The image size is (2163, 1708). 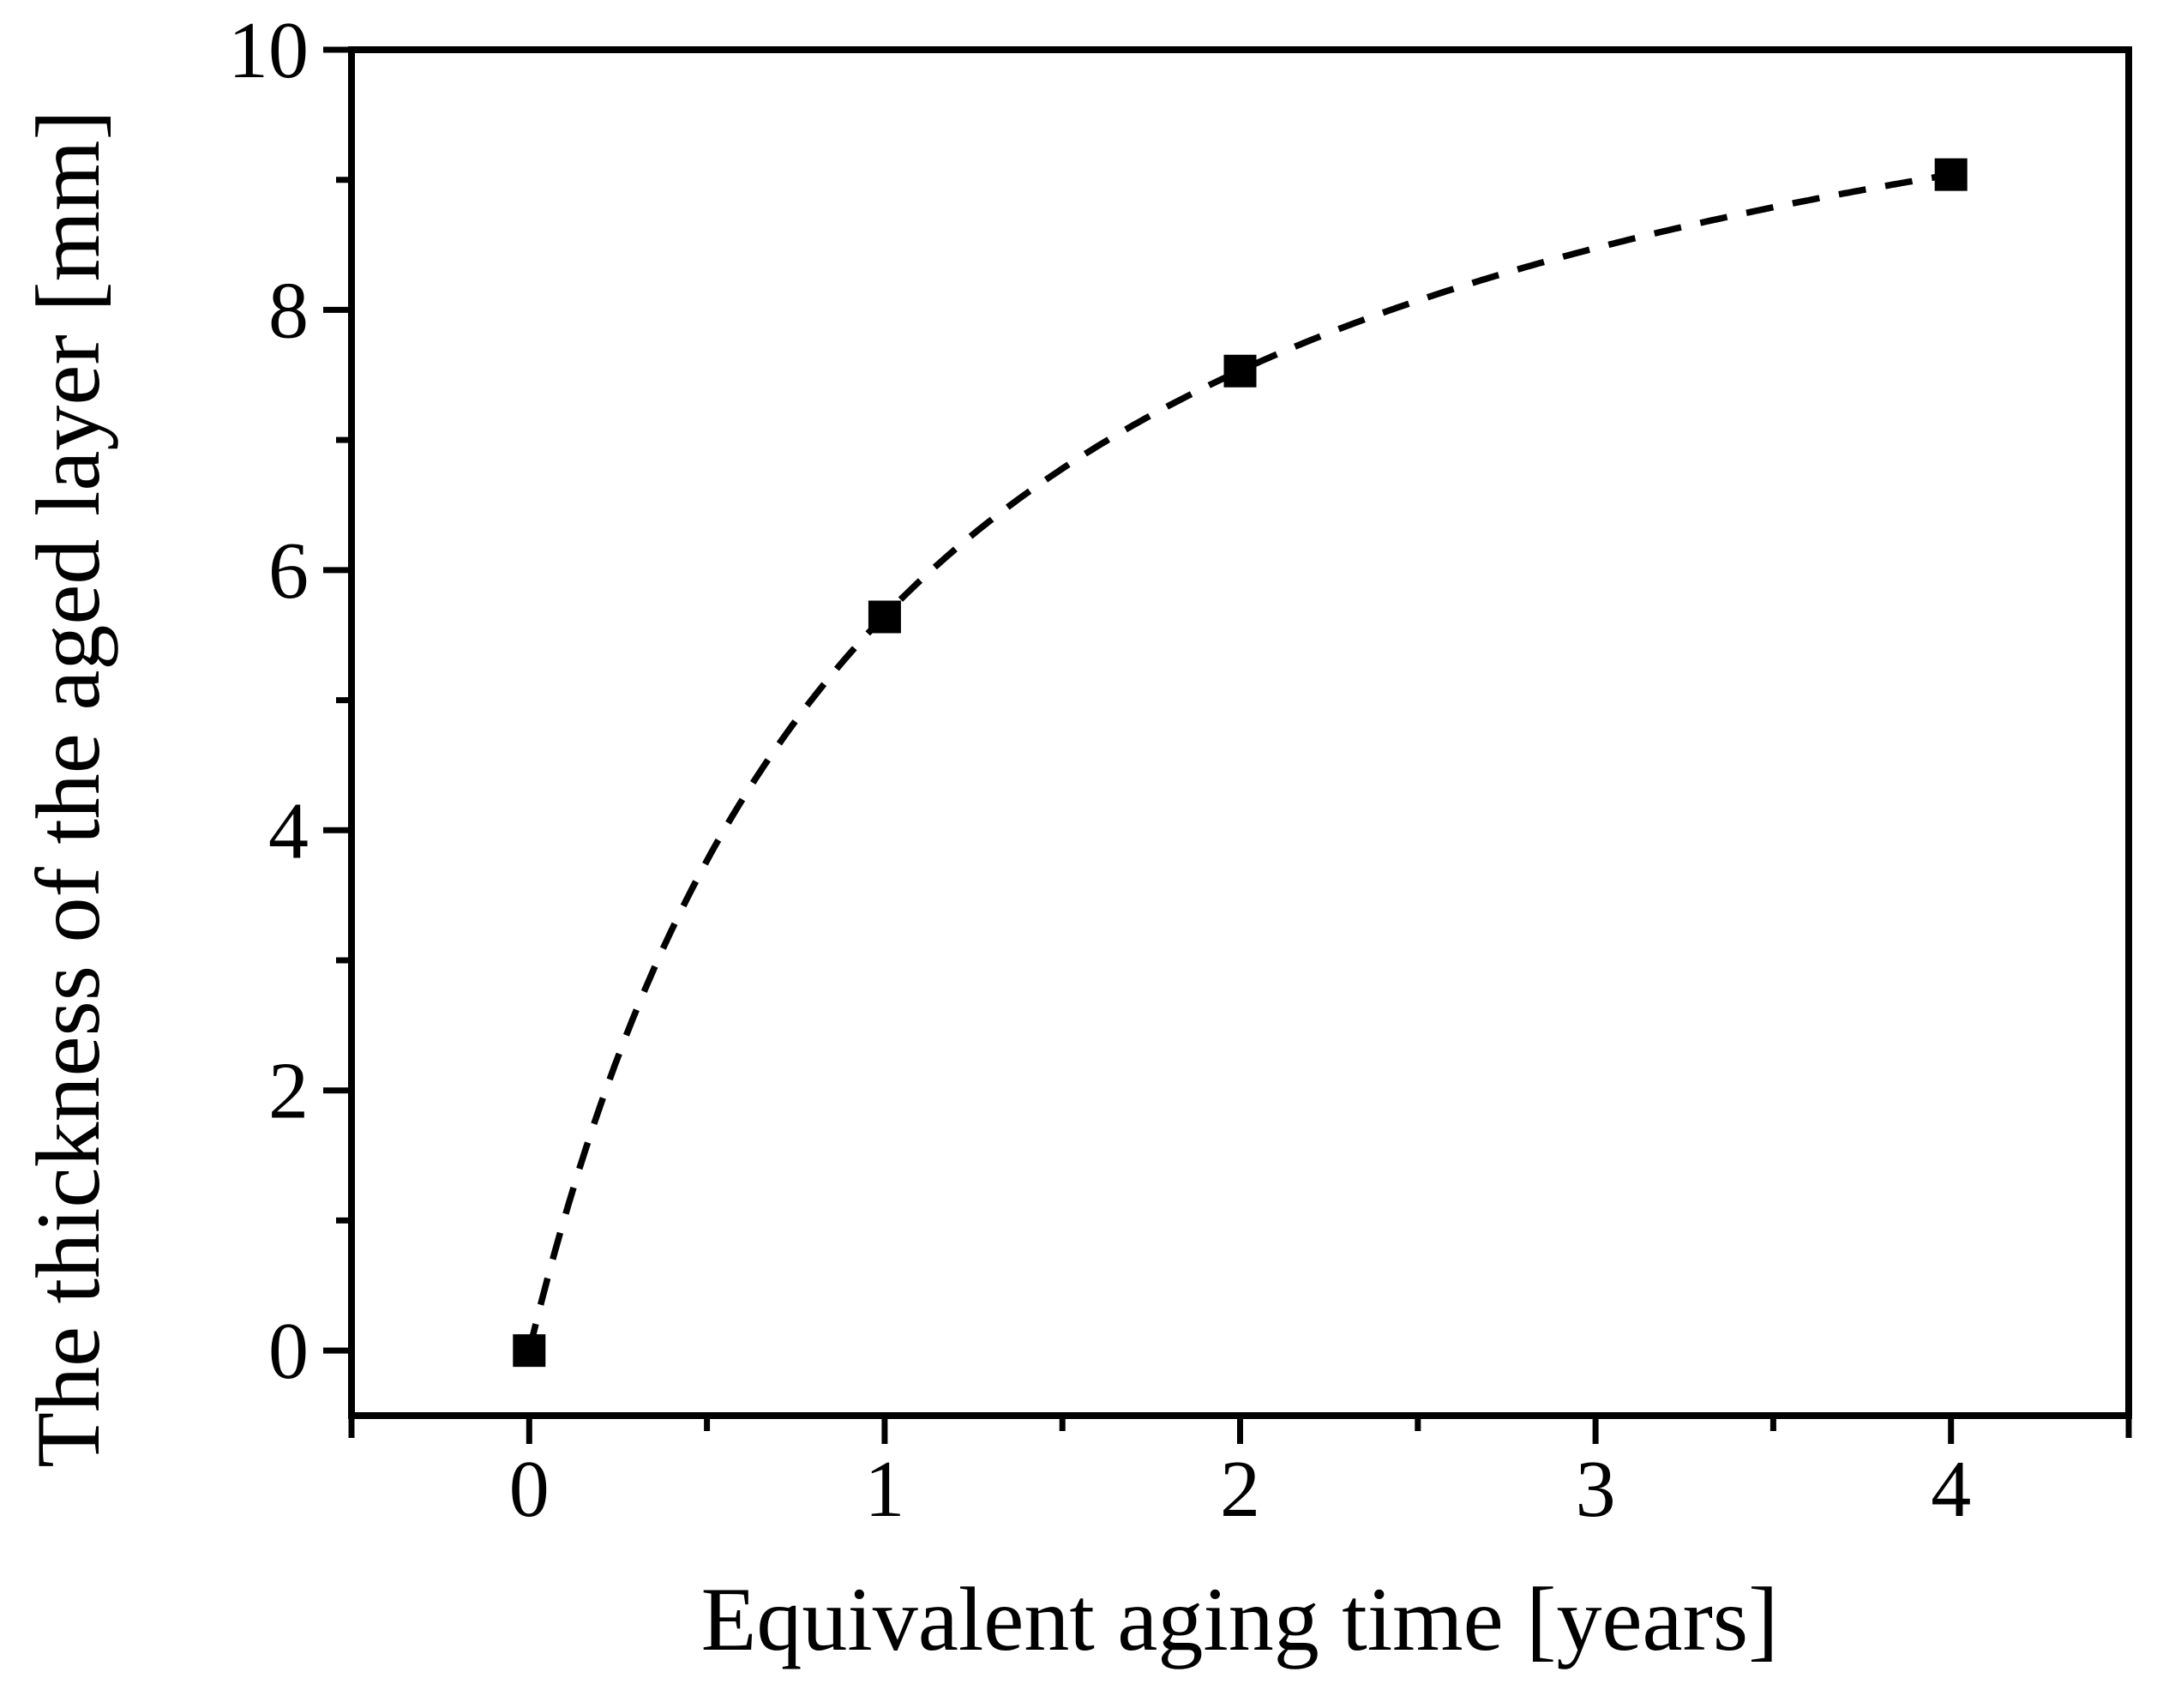 What do you see at coordinates (1596, 1489) in the screenshot?
I see `x-tick-label: 3` at bounding box center [1596, 1489].